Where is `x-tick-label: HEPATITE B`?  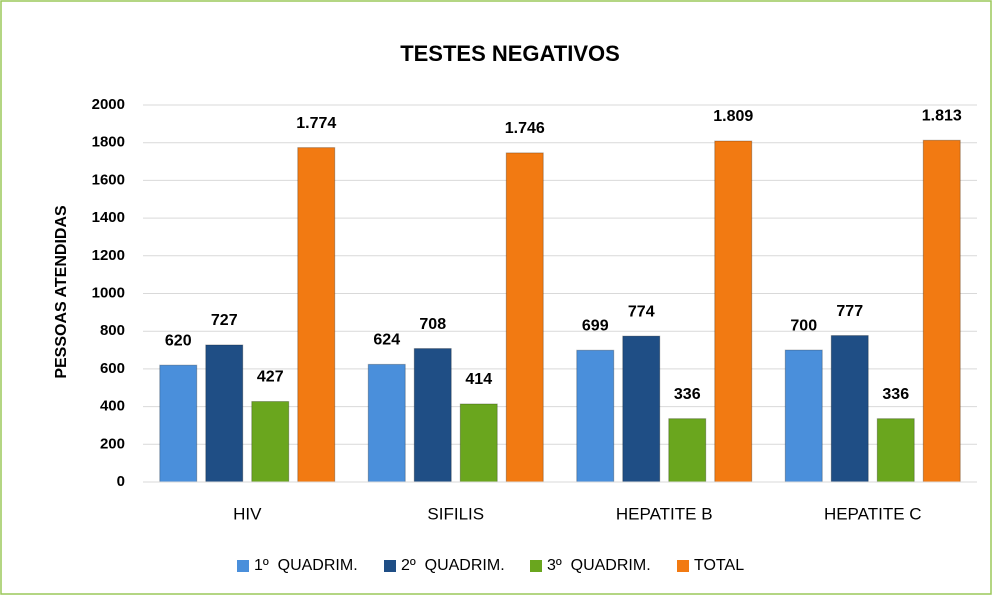 x-tick-label: HEPATITE B is located at coordinates (664, 513).